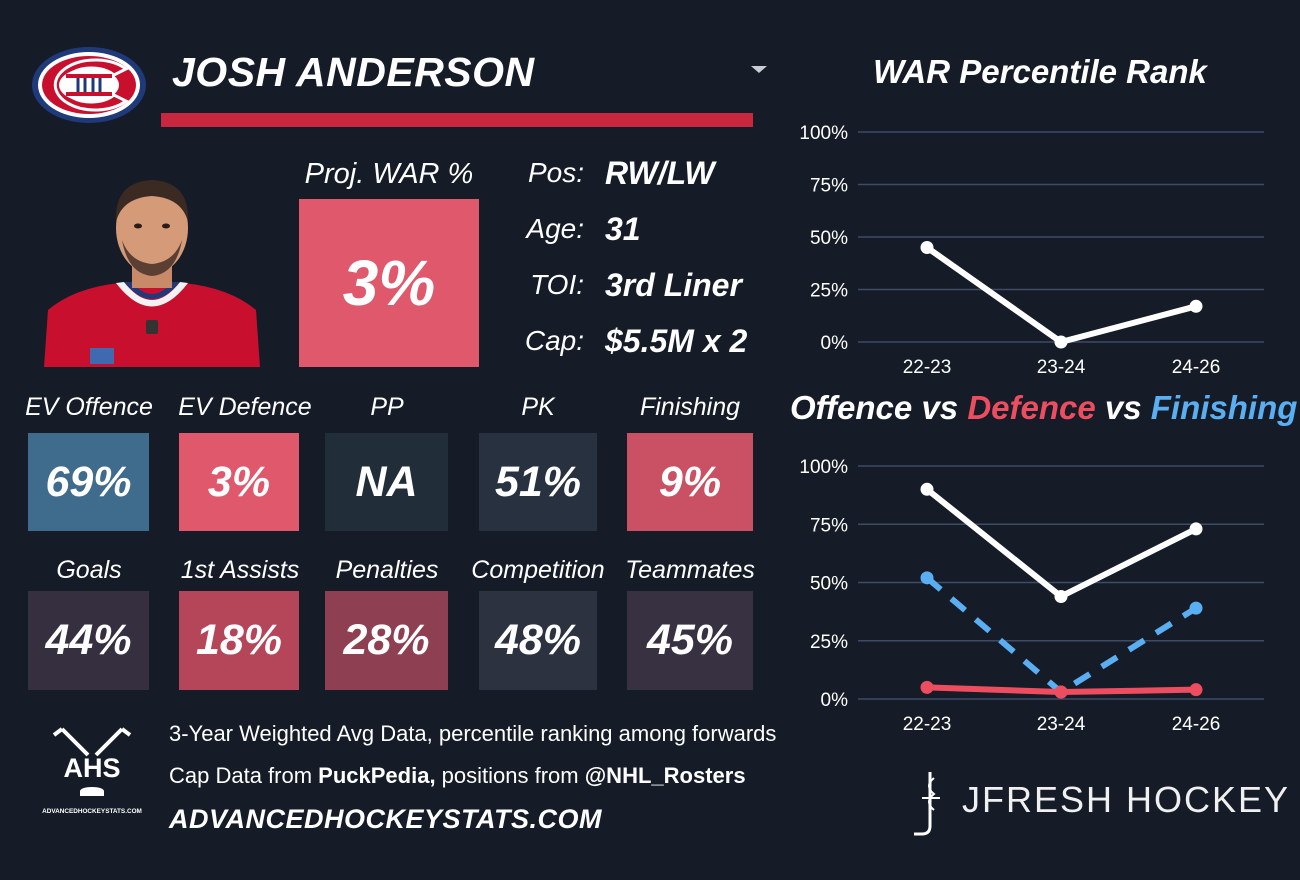 This screenshot has height=880, width=1300. I want to click on pos-label: Pos:, so click(555, 172).